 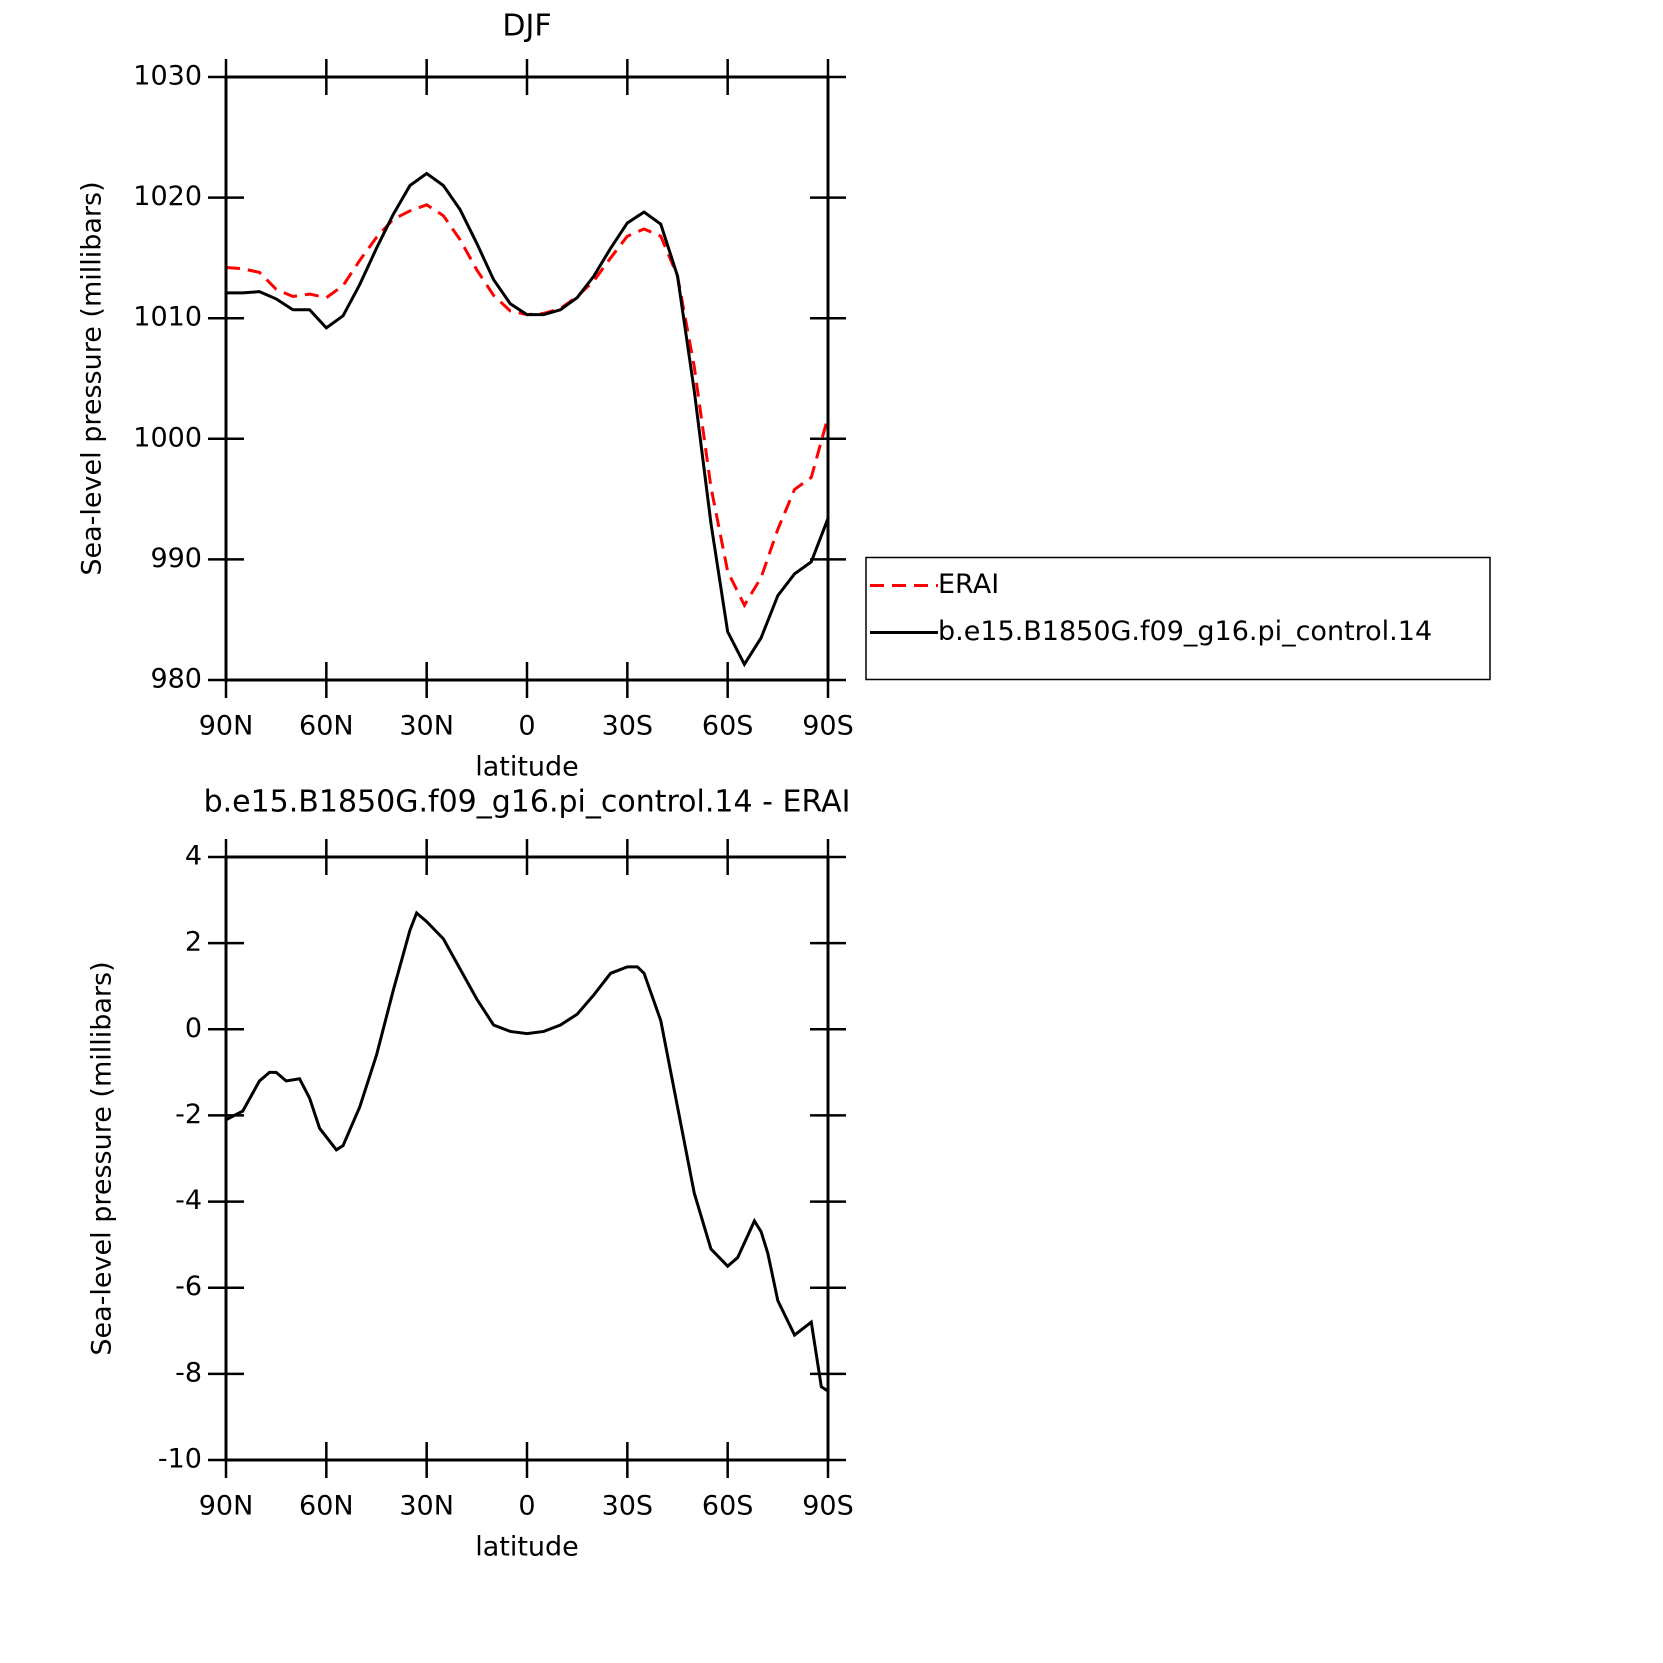 I want to click on legend-label: b.e15.B1850G.f09_g16.pi_control.14, so click(x=1185, y=631).